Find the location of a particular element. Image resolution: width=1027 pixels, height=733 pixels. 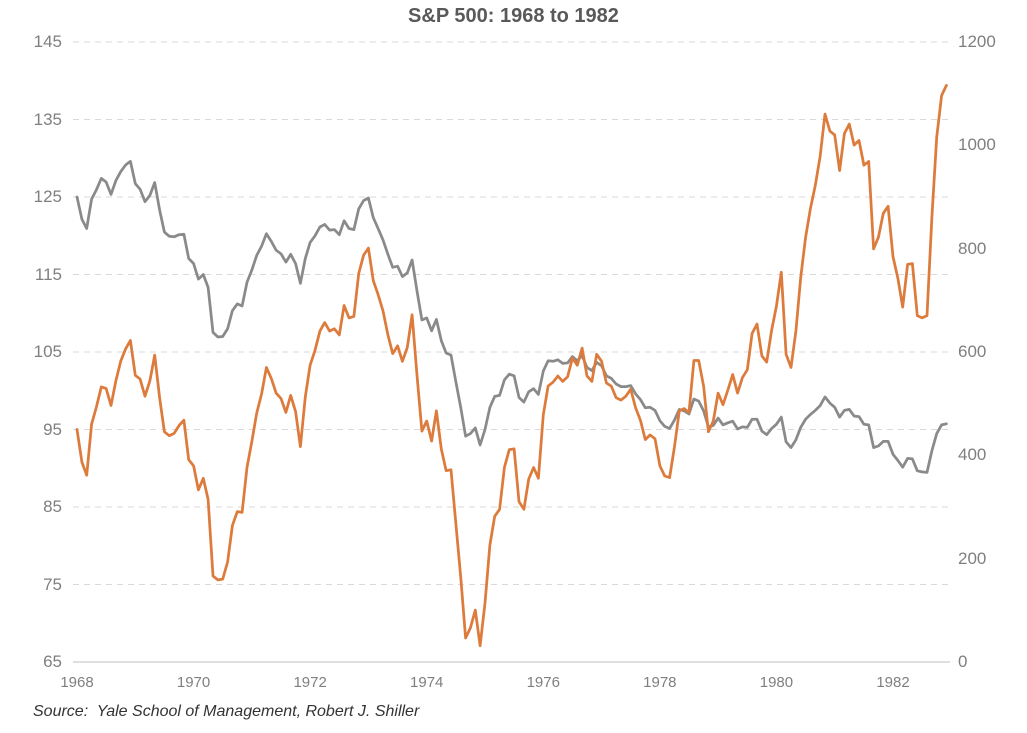

left-axis-tick-65: 65 is located at coordinates (52, 661).